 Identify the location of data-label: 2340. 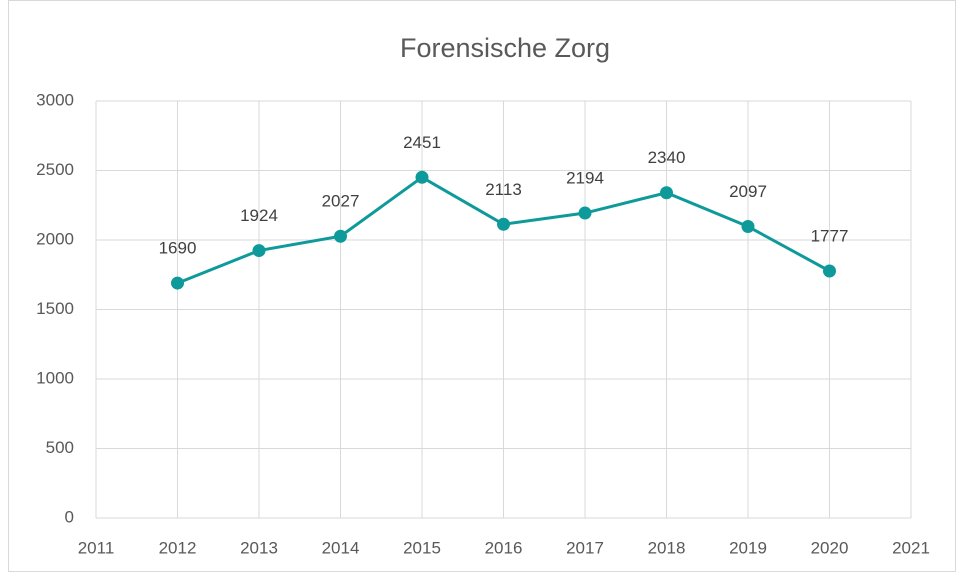
(667, 157).